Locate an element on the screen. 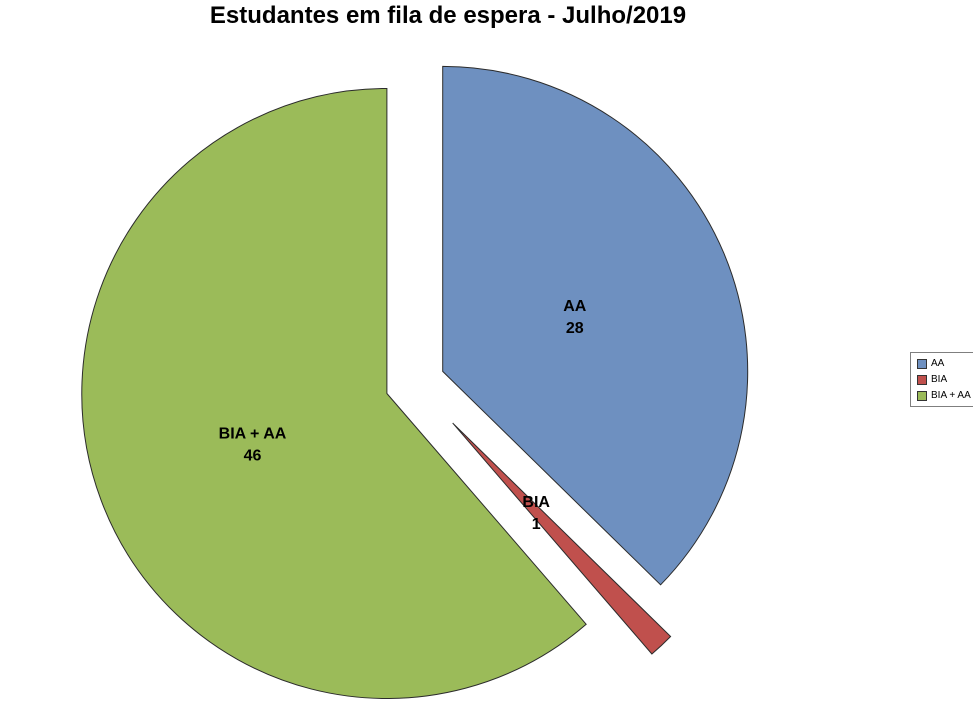  legend-item-bia: BIA is located at coordinates (944, 379).